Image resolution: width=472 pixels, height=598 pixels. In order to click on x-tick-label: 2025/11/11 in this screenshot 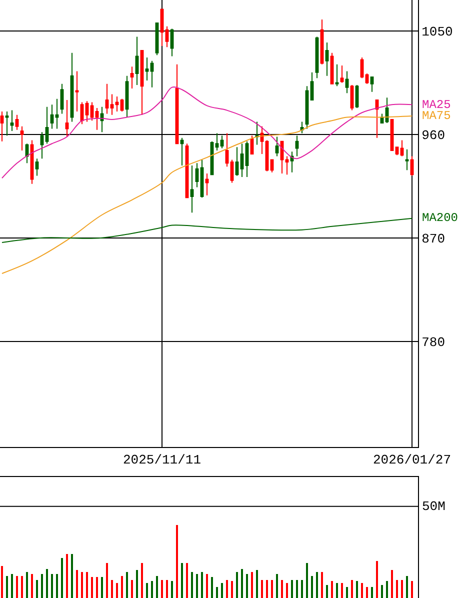, I will do `click(162, 460)`.